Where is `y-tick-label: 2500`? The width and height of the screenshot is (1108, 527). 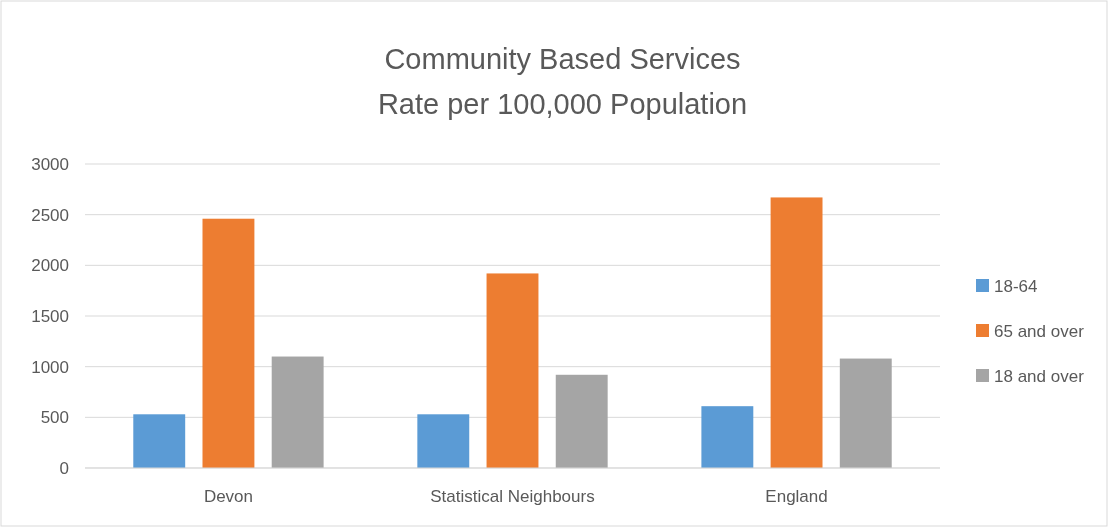 y-tick-label: 2500 is located at coordinates (50, 215).